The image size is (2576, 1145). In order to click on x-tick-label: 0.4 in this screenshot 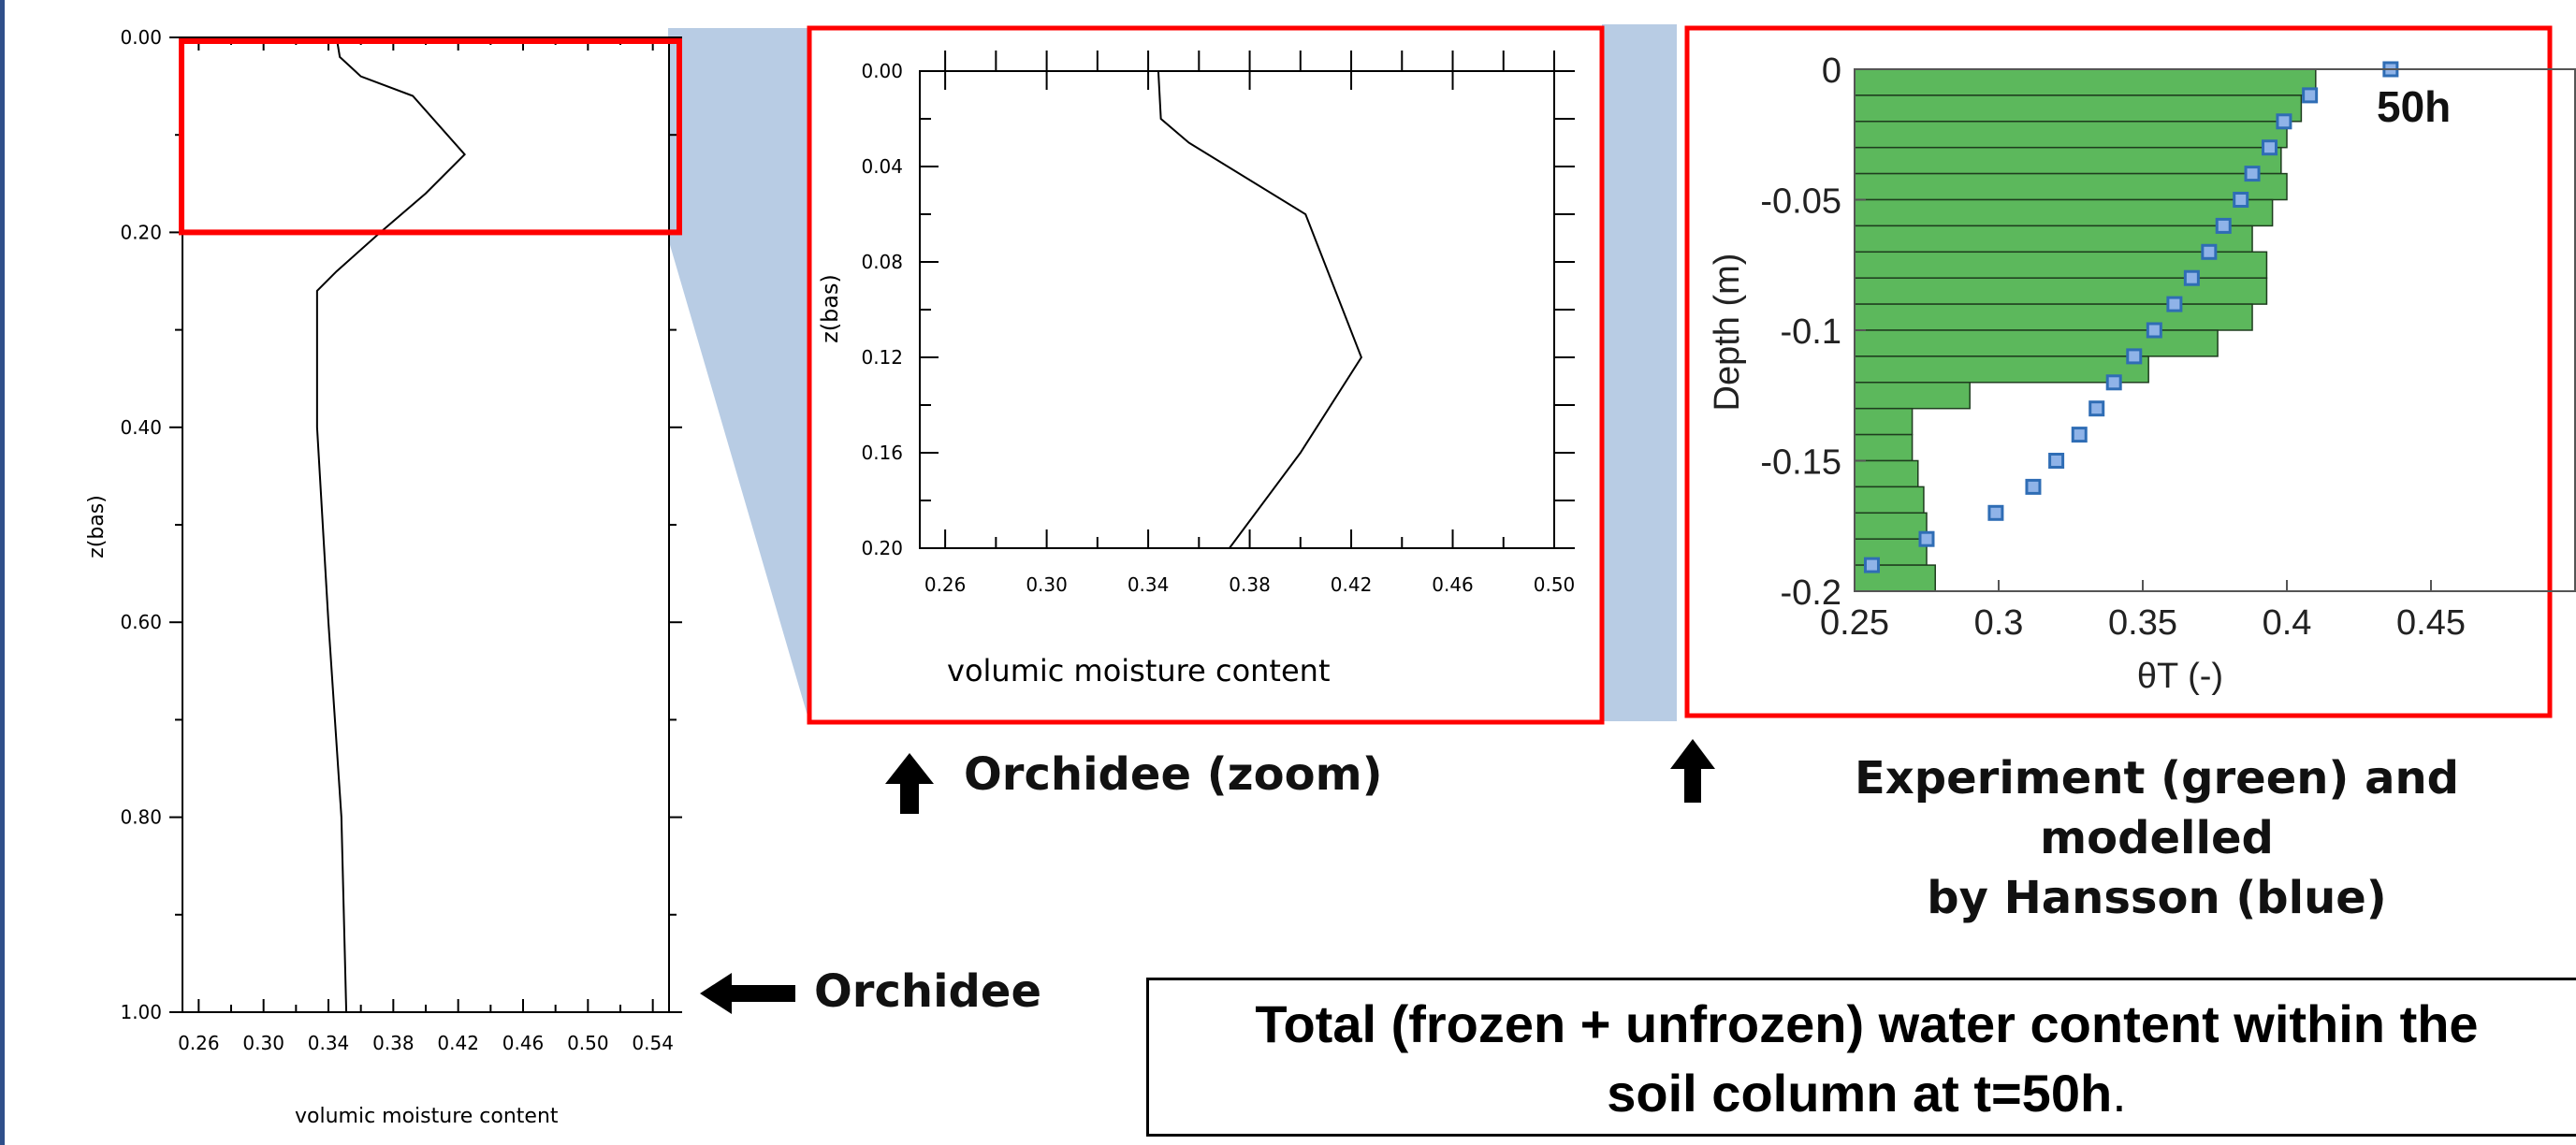, I will do `click(2287, 623)`.